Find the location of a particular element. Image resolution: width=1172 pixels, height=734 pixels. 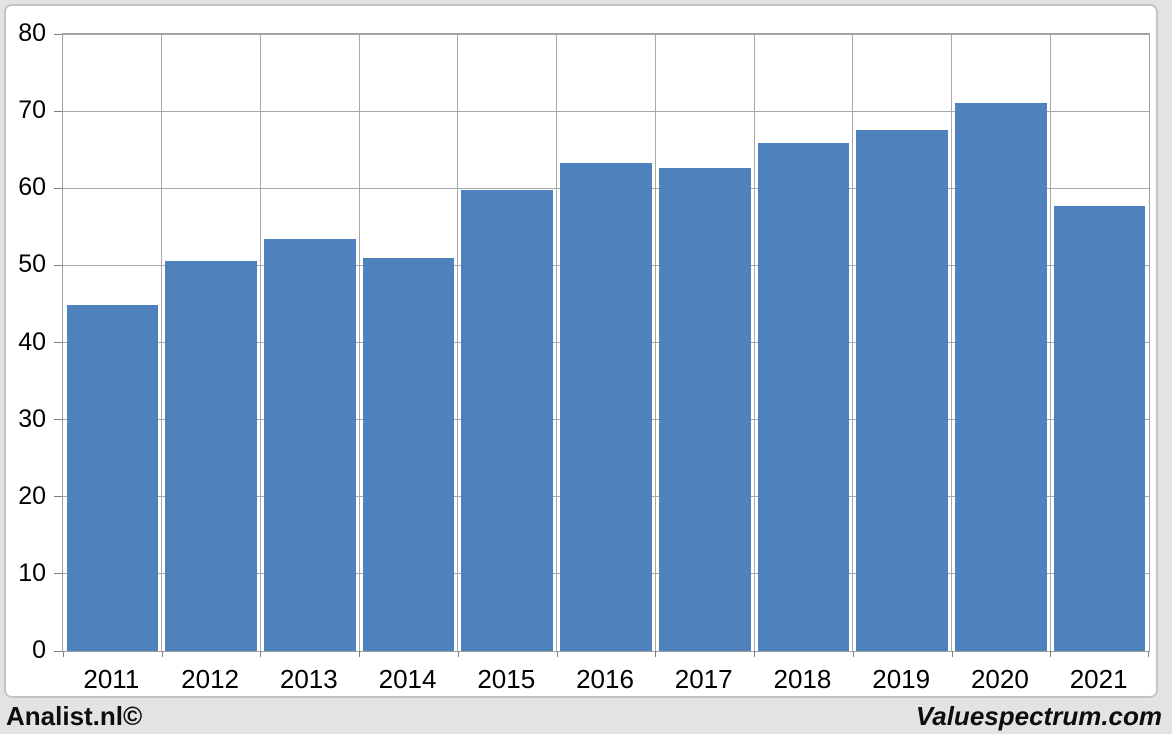

bar-2016 is located at coordinates (606, 406).